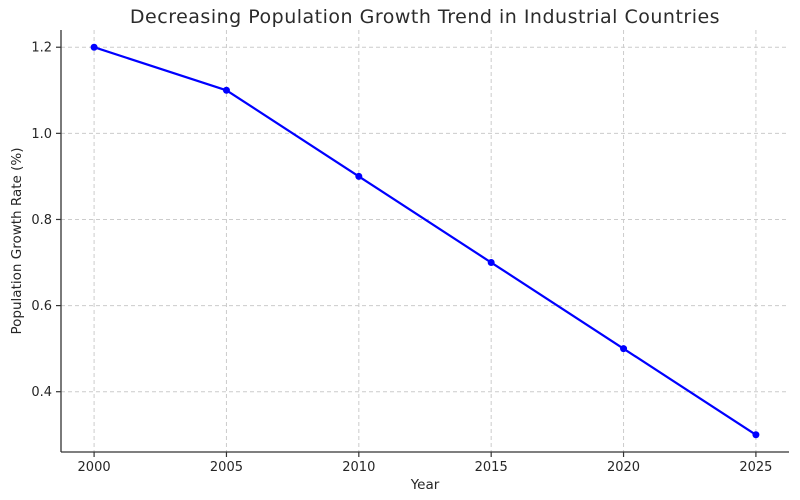  Describe the element at coordinates (41, 392) in the screenshot. I see `y-tick-label: 0.4` at that location.